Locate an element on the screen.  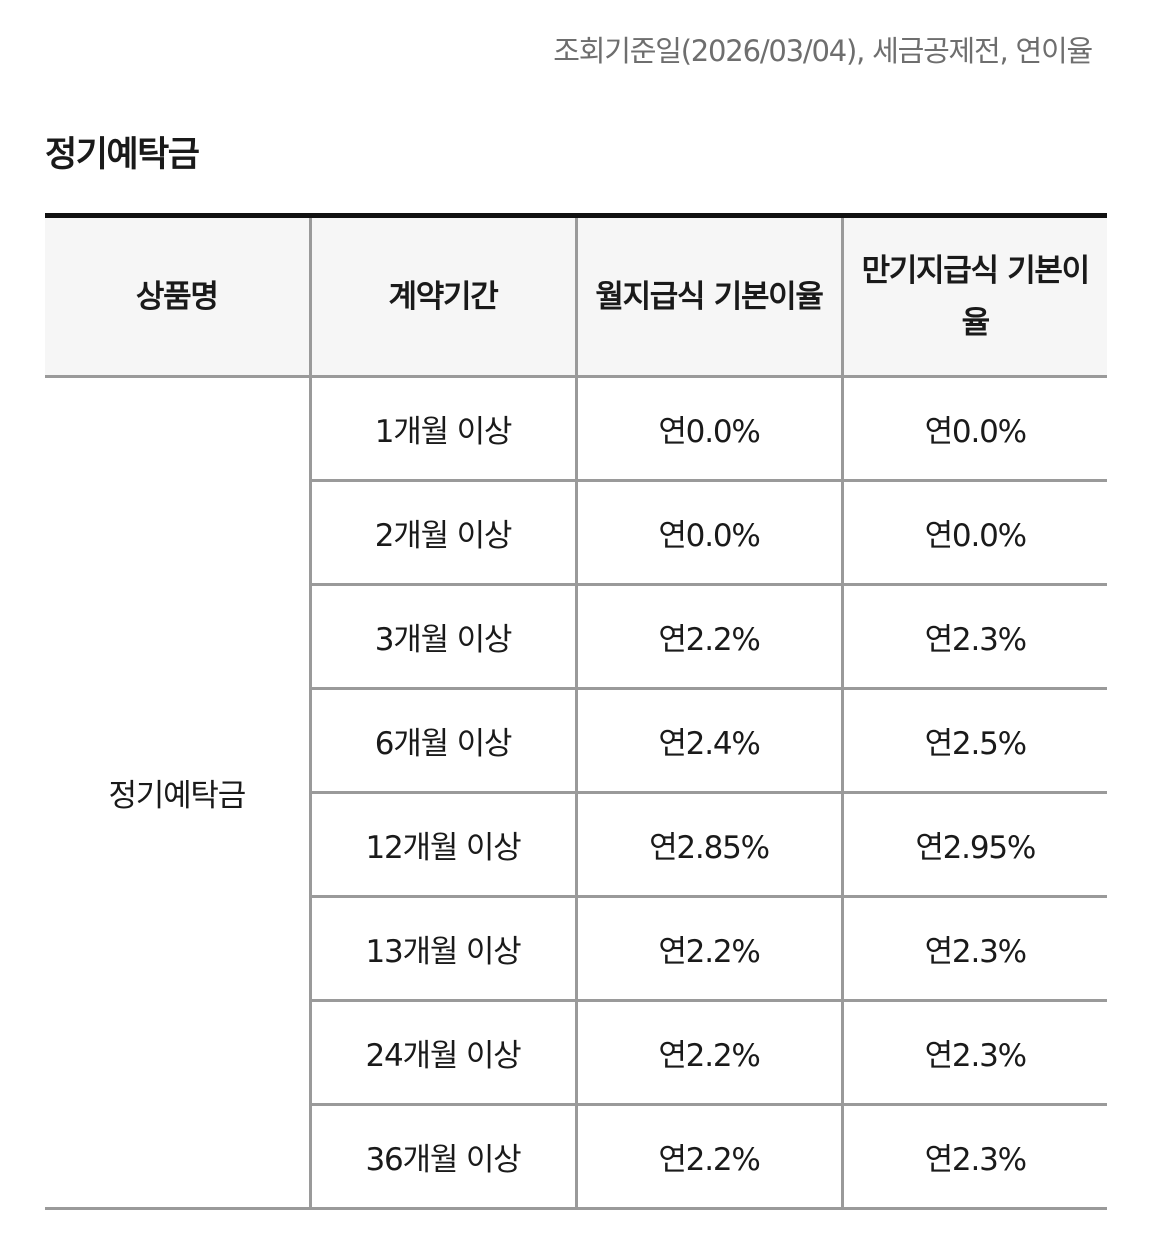
table-row: 36개월 이상 연2.2% 연2.3% is located at coordinates (576, 1157).